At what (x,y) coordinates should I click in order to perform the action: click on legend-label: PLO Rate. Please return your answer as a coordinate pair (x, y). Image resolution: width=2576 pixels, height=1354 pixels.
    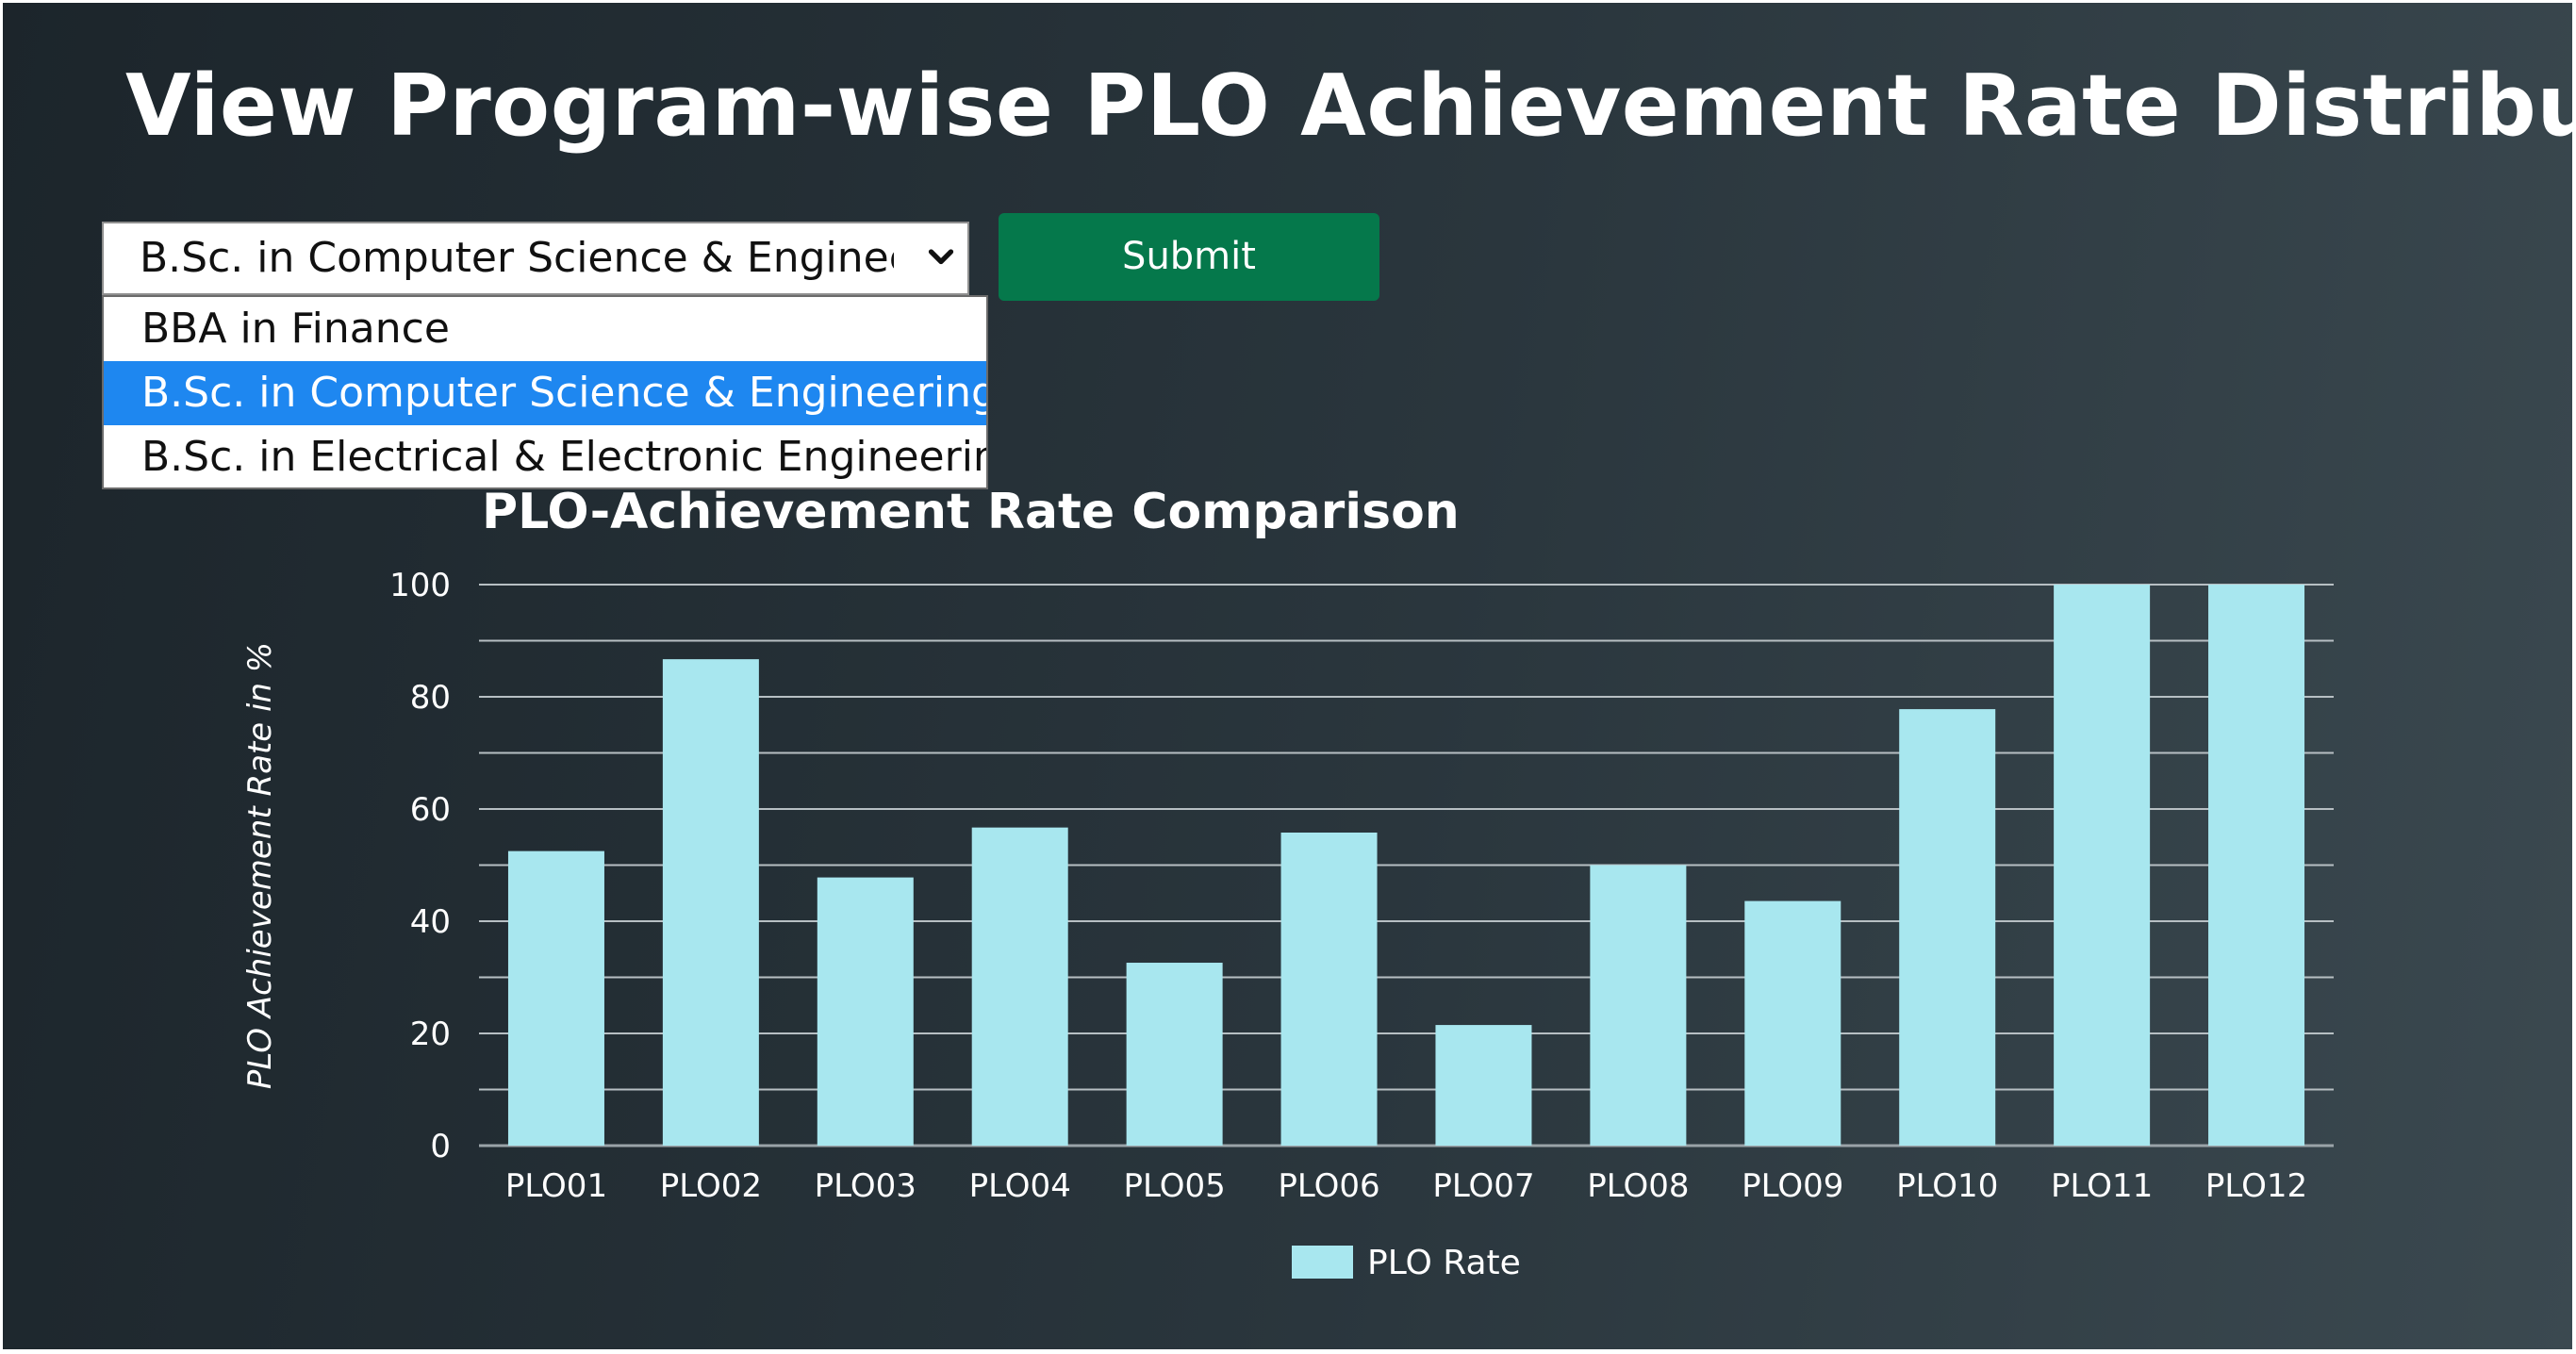
    Looking at the image, I should click on (1444, 1263).